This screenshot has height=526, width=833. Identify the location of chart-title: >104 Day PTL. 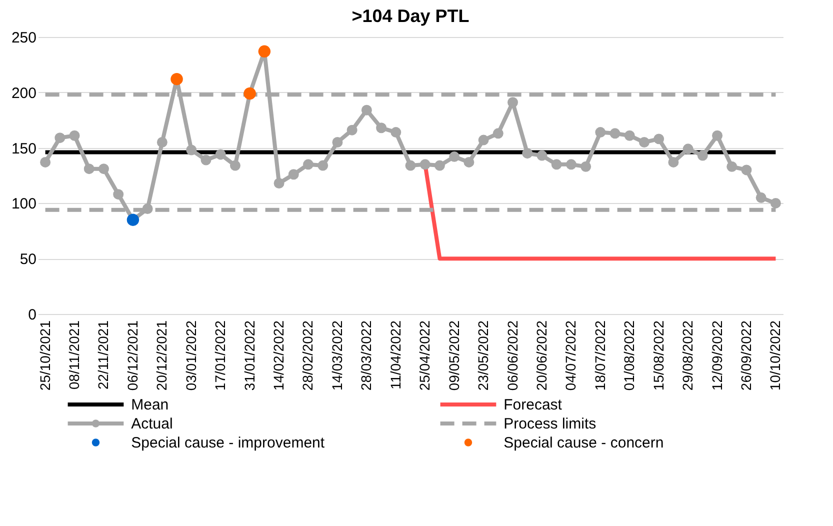
(411, 16).